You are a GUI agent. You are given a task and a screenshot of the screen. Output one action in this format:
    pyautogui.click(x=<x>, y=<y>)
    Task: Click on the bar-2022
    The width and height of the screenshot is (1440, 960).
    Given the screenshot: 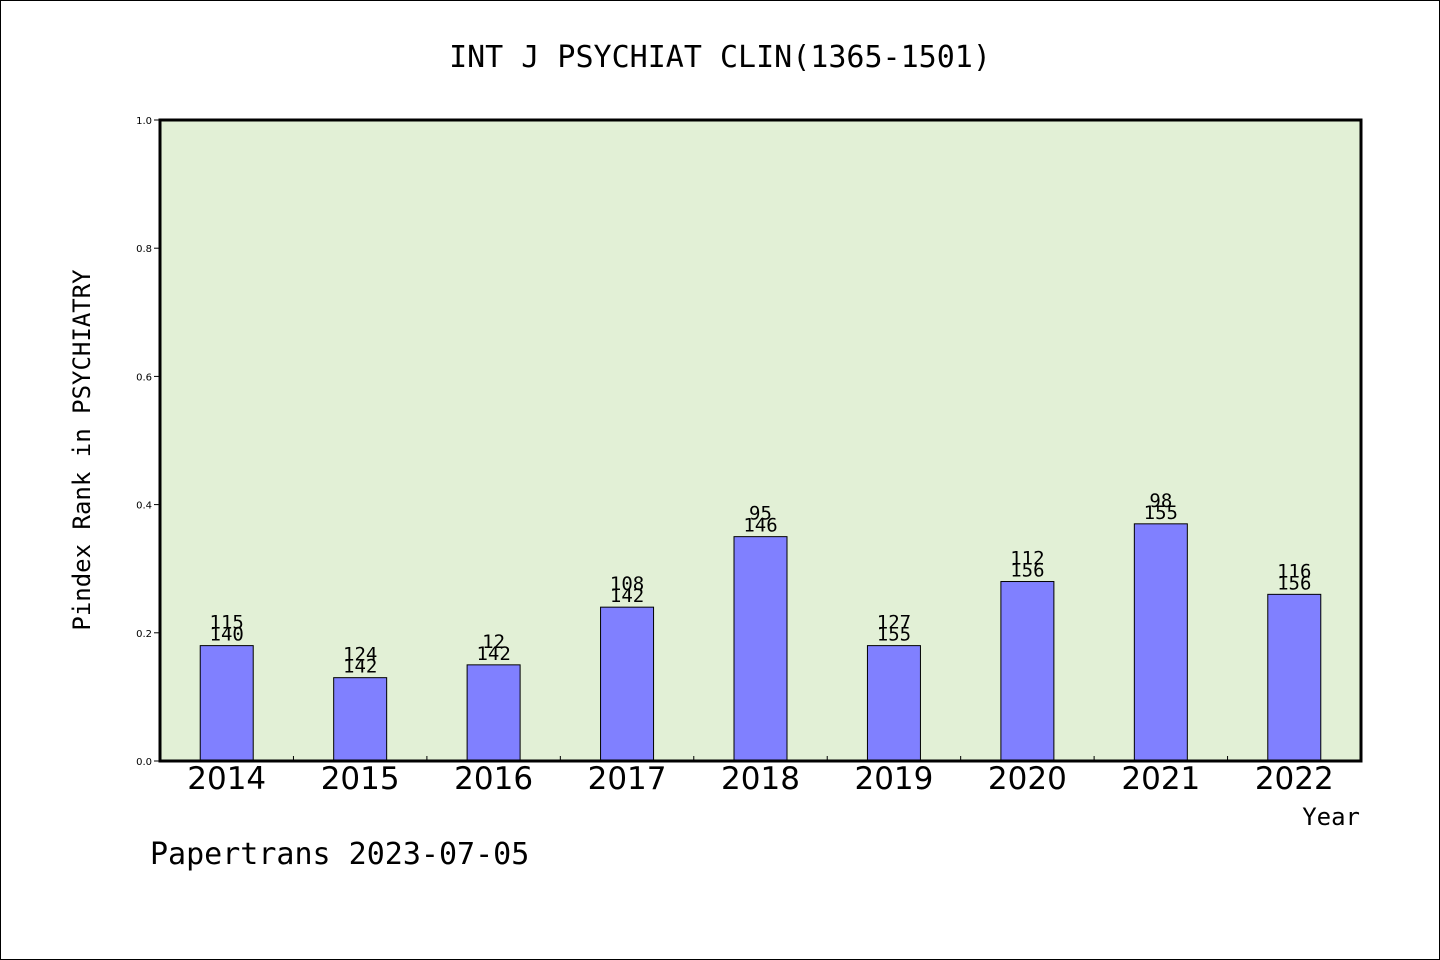 What is the action you would take?
    pyautogui.click(x=1294, y=677)
    